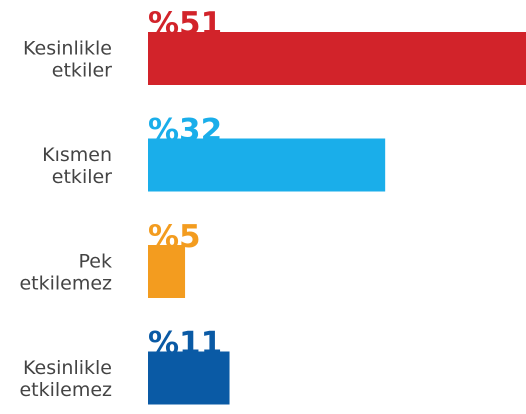  Describe the element at coordinates (95, 262) in the screenshot. I see `category-label: Pek` at that location.